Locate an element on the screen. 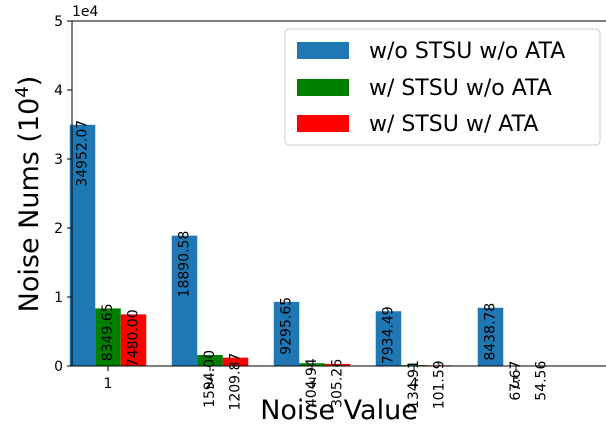  x-tick-label: 2 is located at coordinates (210, 384).